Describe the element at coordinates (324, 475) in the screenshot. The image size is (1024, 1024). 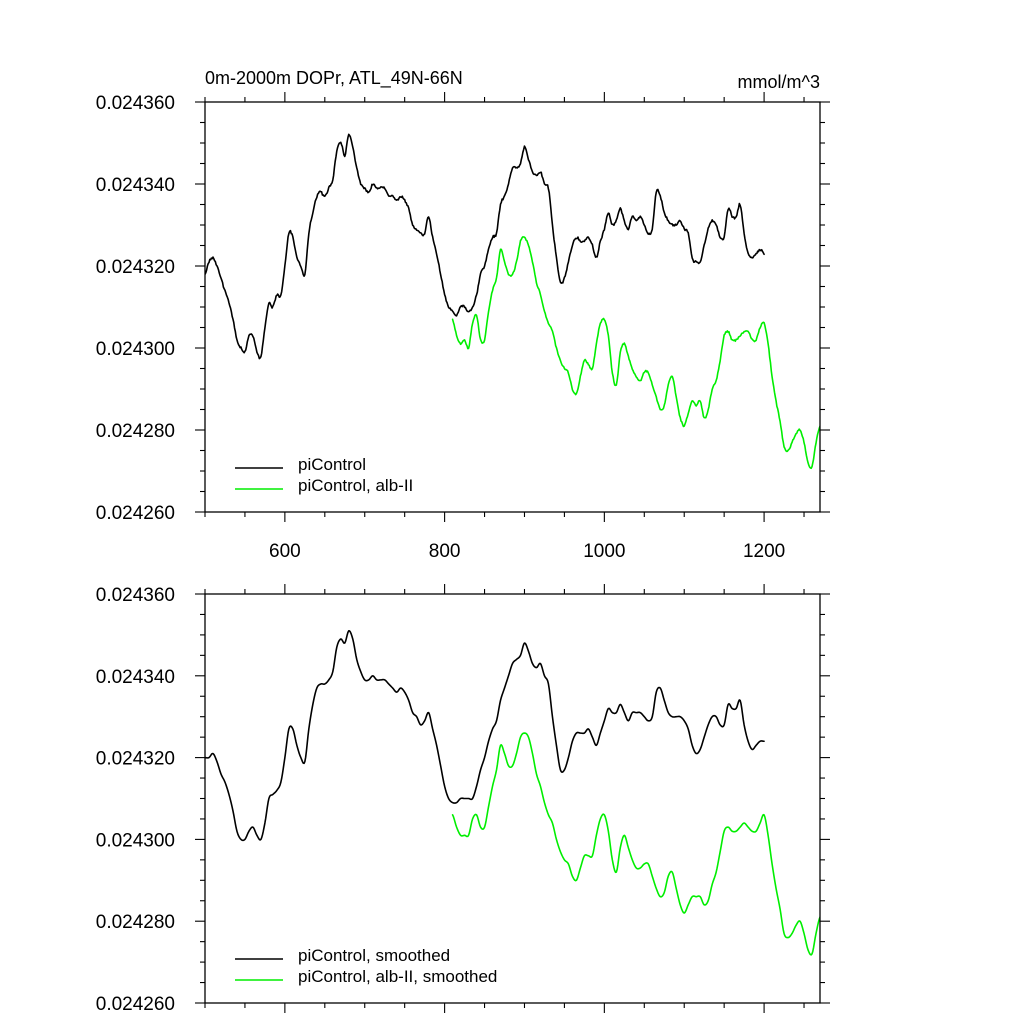
I see `legend: piControl piControl, alb-II` at that location.